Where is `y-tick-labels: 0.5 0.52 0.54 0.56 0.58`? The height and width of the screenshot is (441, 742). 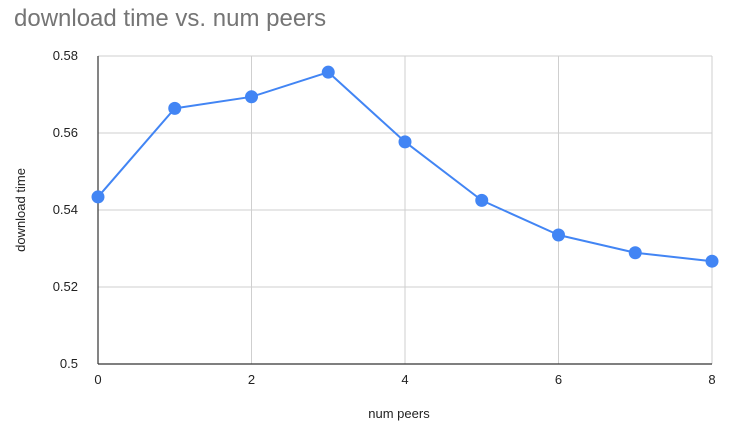
y-tick-labels: 0.5 0.52 0.54 0.56 0.58 is located at coordinates (65, 209).